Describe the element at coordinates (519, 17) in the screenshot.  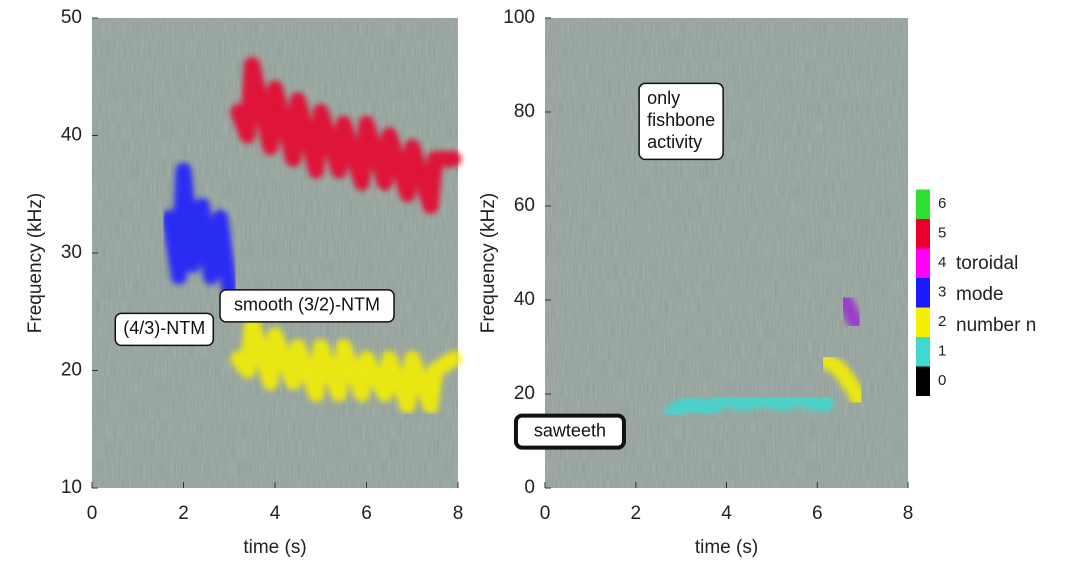
I see `y-tick-label: 100` at that location.